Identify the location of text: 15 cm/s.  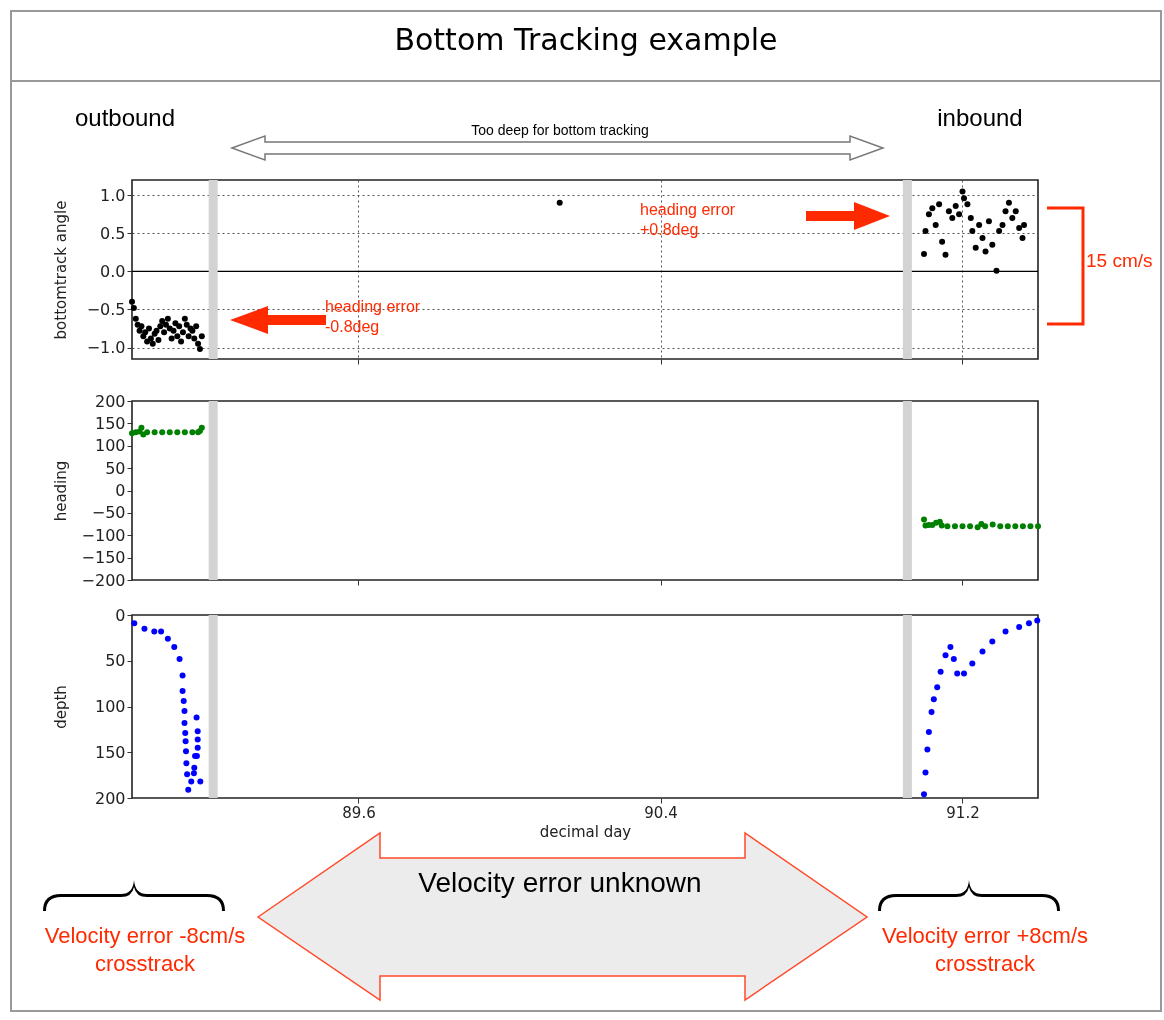
(1120, 261).